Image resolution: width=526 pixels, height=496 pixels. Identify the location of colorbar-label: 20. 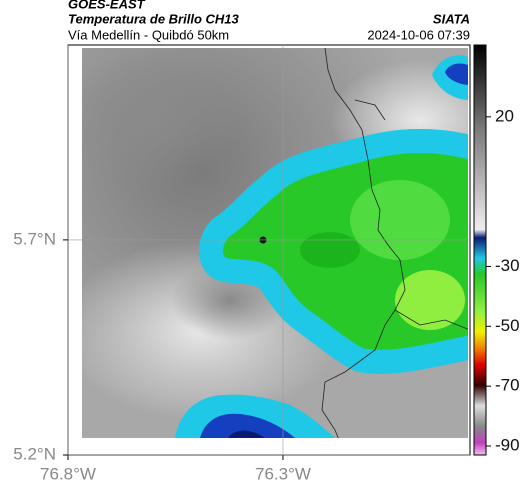
(504, 115).